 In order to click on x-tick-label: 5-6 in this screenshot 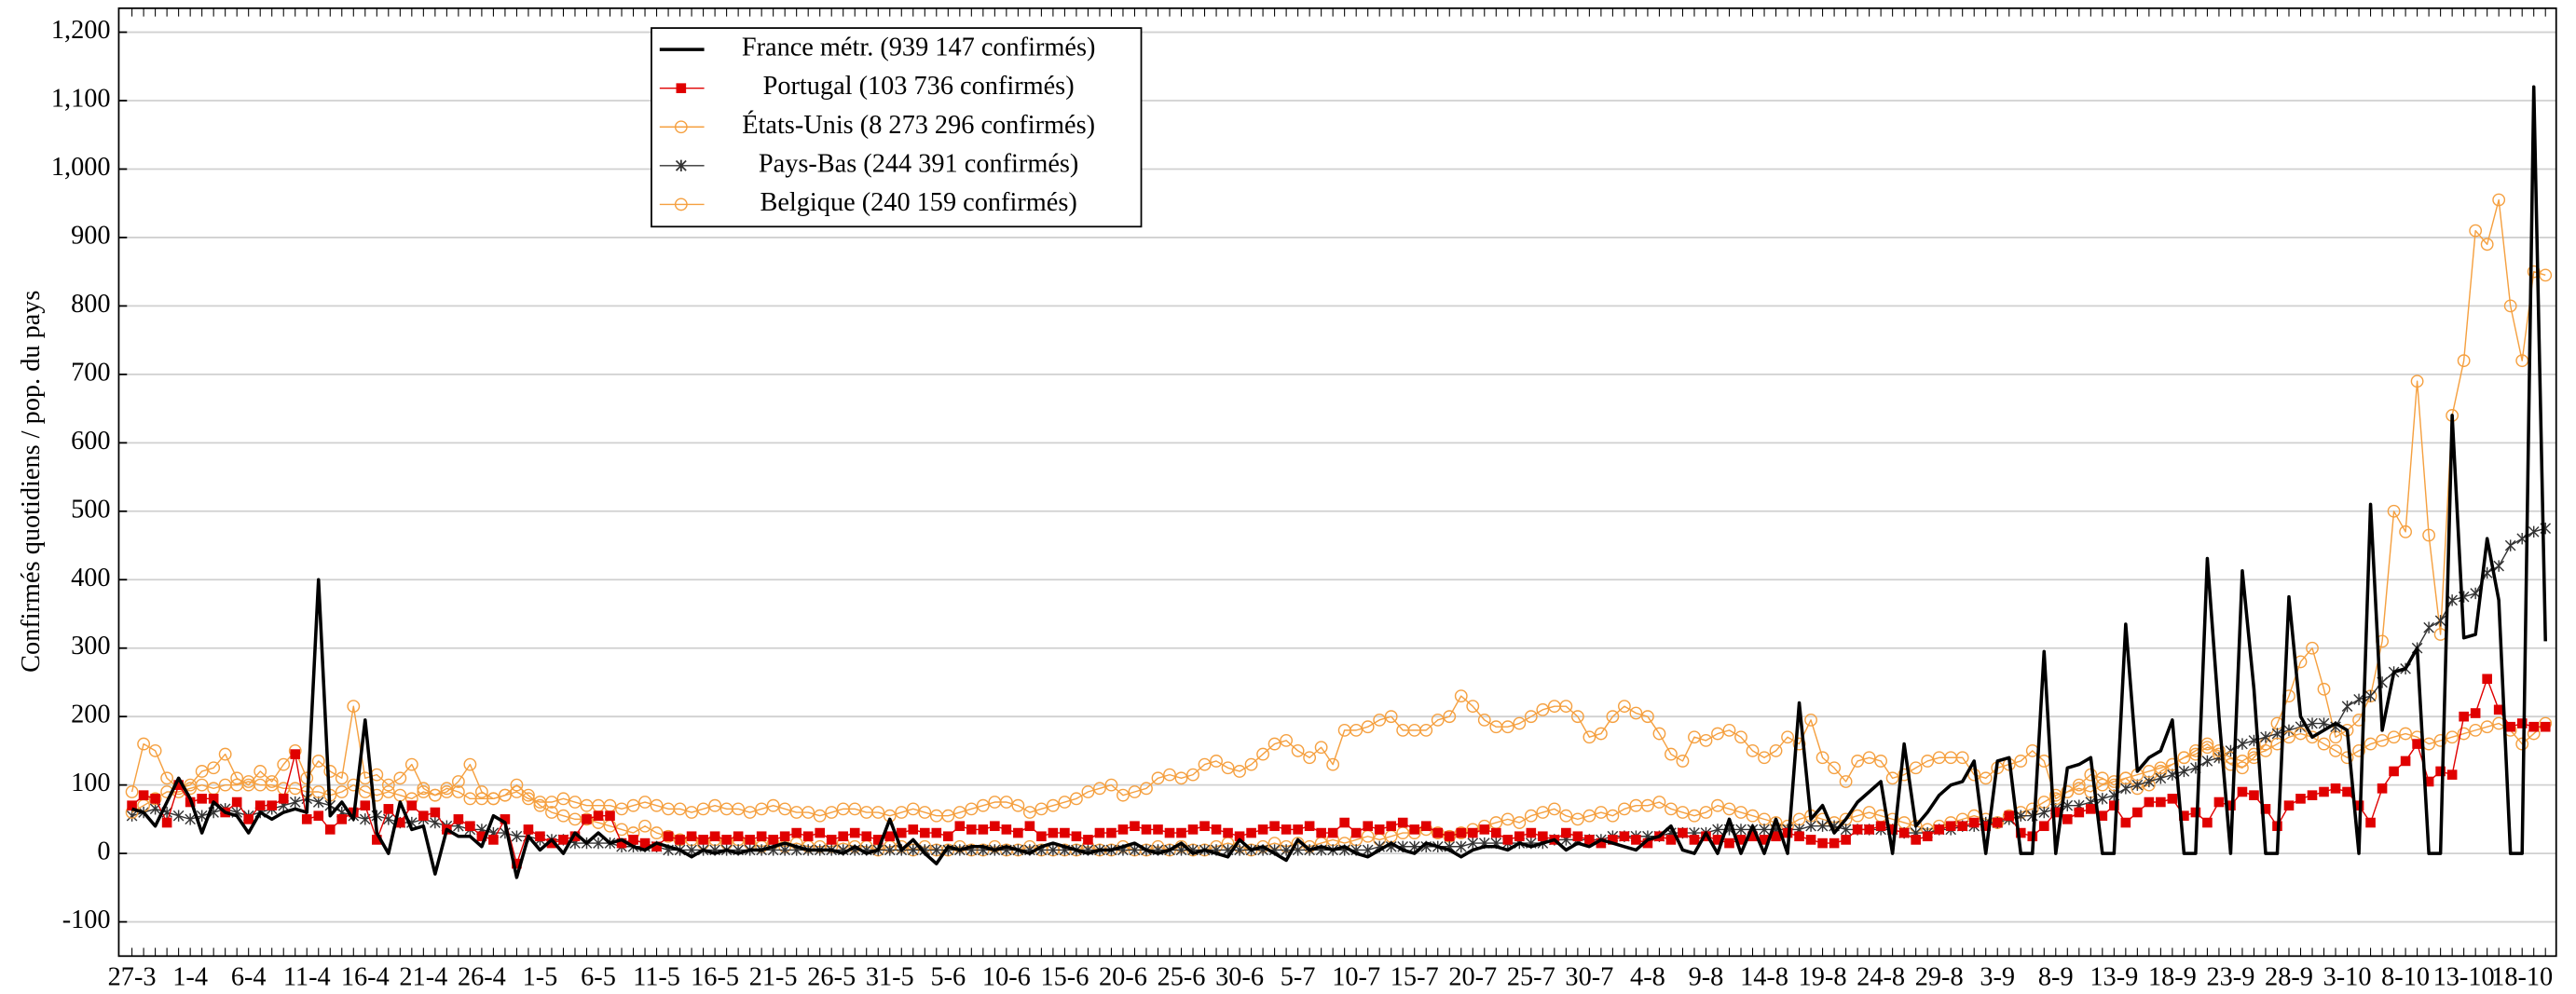, I will do `click(948, 978)`.